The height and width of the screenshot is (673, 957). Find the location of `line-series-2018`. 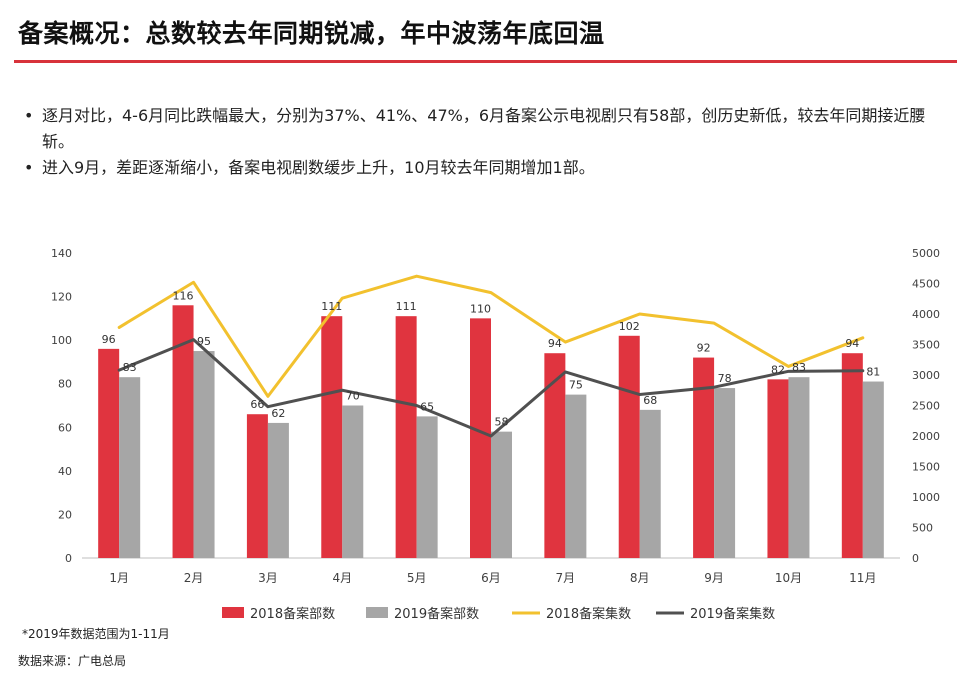

line-series-2018 is located at coordinates (491, 336).